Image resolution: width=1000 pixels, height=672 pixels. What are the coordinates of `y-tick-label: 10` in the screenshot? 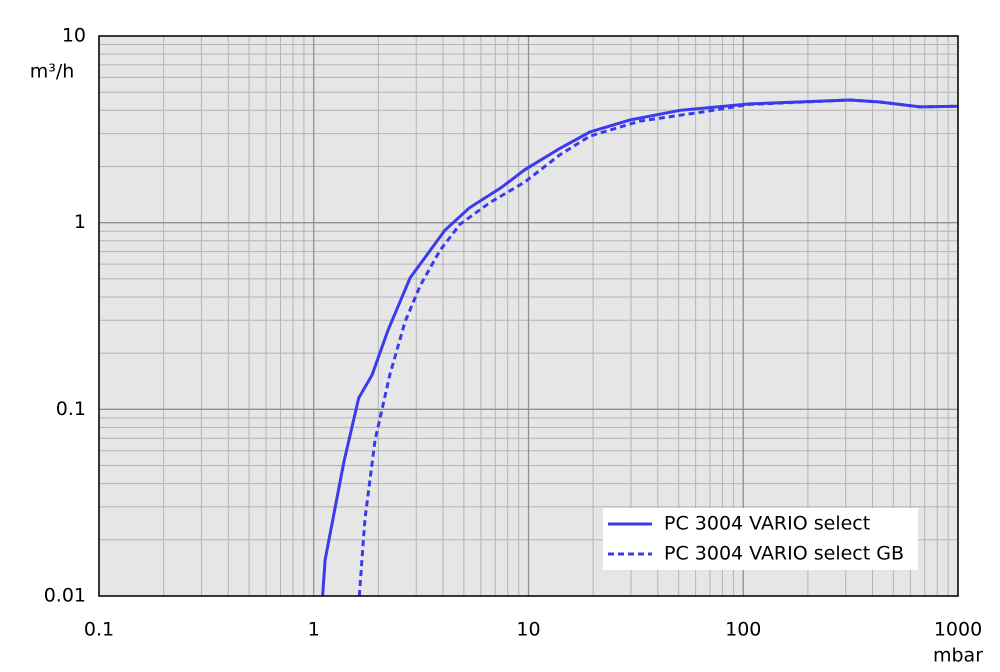 It's located at (74, 36).